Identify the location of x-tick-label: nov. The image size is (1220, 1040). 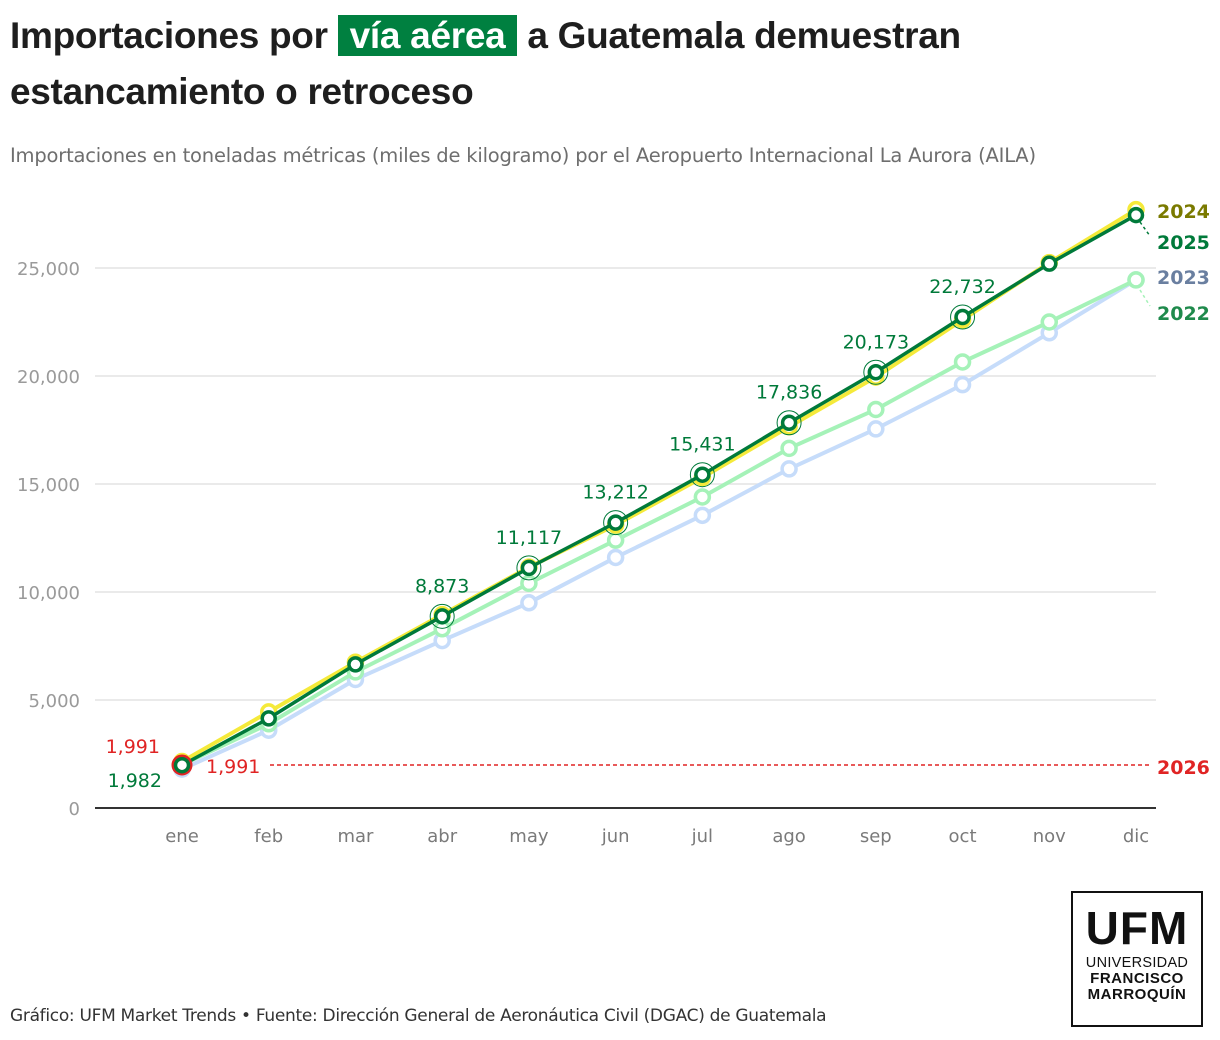
(1049, 836).